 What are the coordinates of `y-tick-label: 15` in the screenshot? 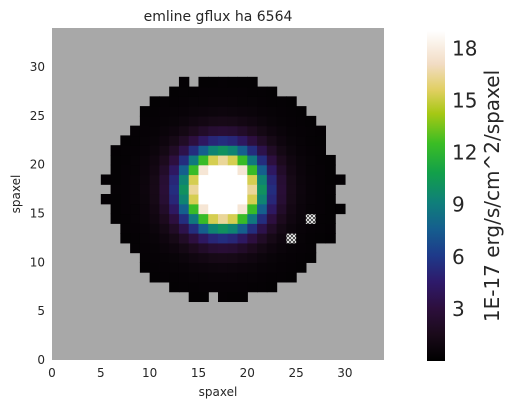 It's located at (37, 214).